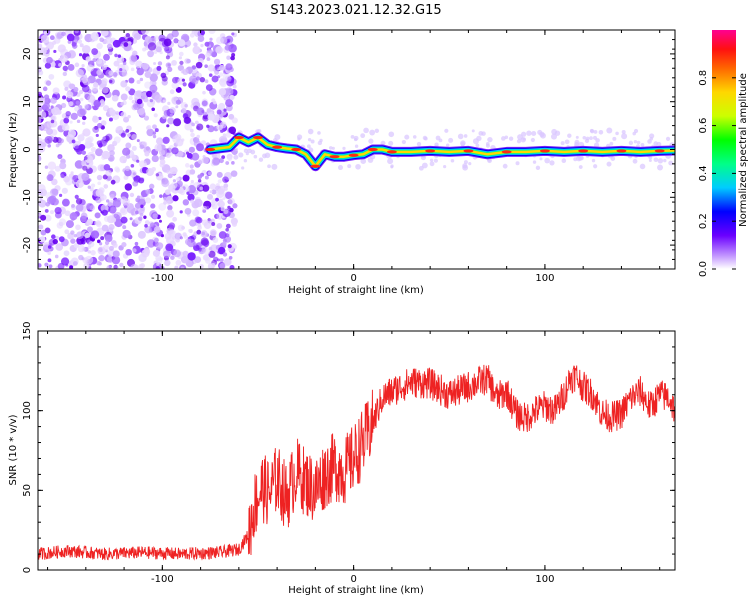  I want to click on spectrogram-xtick-label: 100, so click(544, 278).